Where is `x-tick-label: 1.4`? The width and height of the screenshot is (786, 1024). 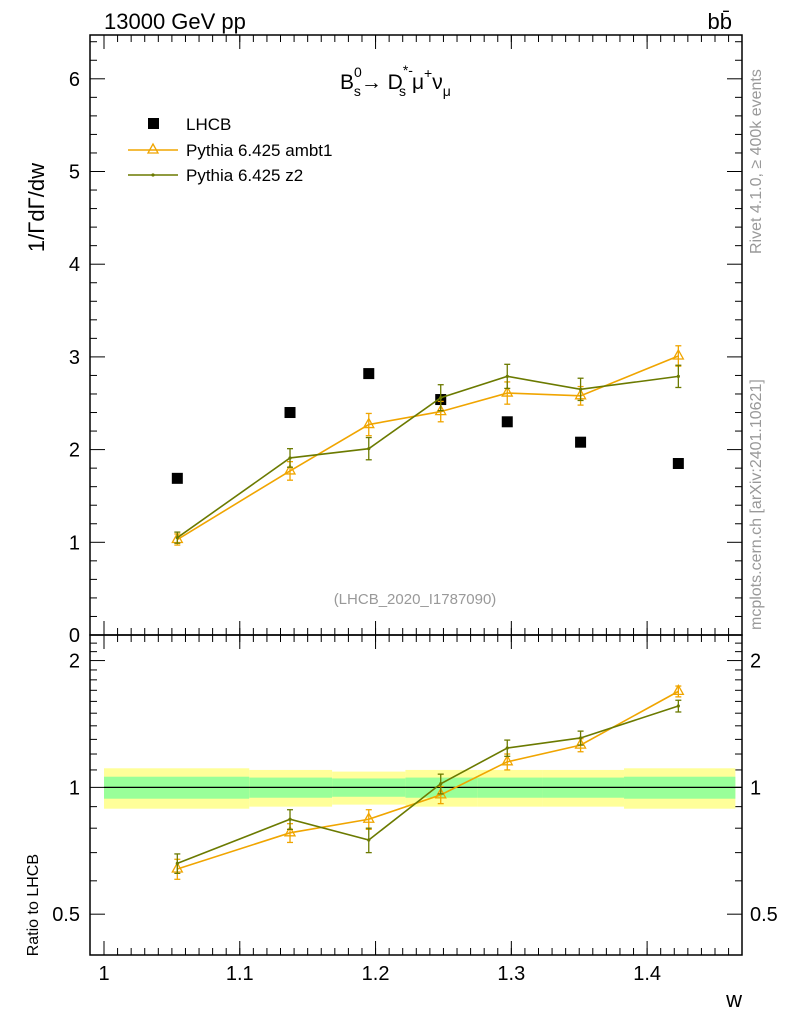
x-tick-label: 1.4 is located at coordinates (647, 974).